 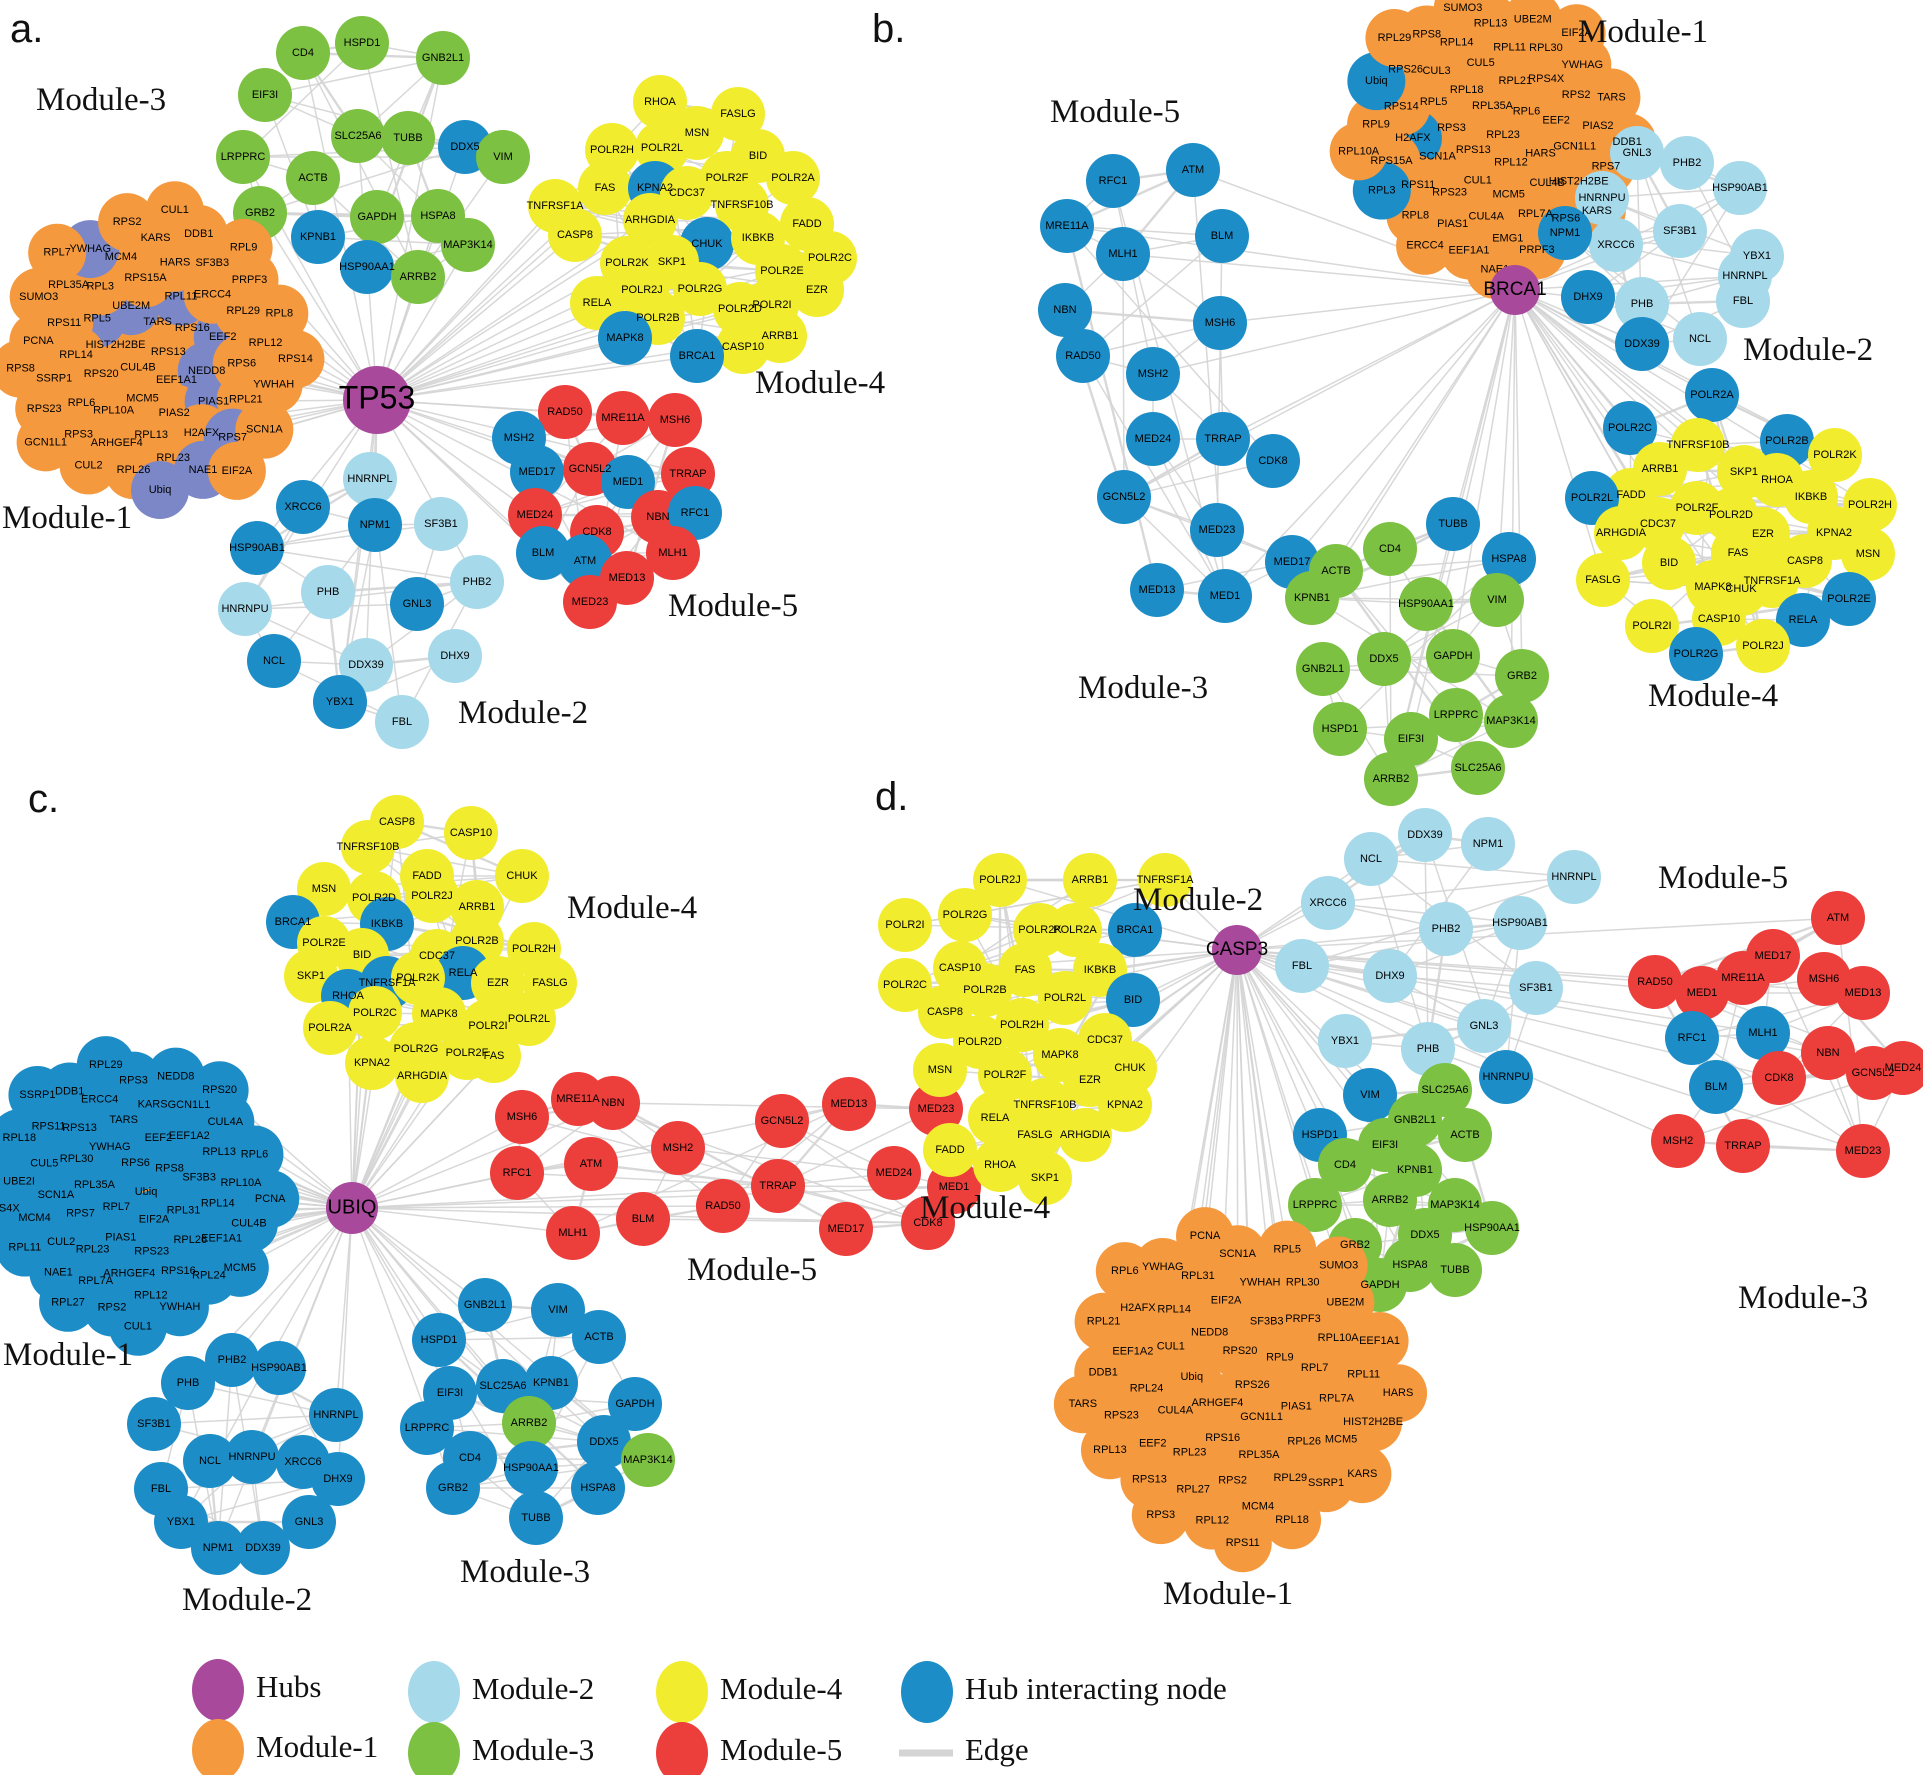 What do you see at coordinates (20, 1138) in the screenshot?
I see `node-label: RPL18` at bounding box center [20, 1138].